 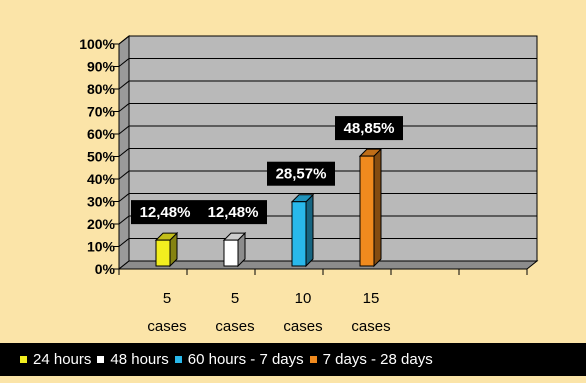 I want to click on data-label: 28,57%, so click(x=301, y=174).